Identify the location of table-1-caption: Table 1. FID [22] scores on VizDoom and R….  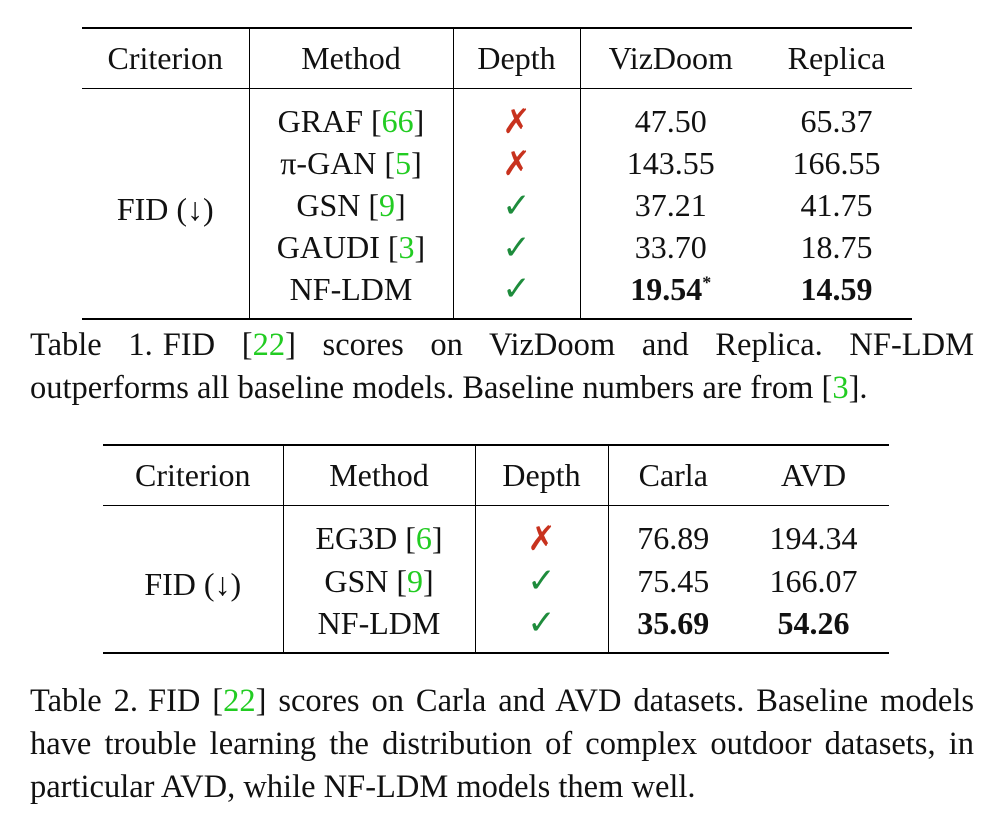
(502, 367).